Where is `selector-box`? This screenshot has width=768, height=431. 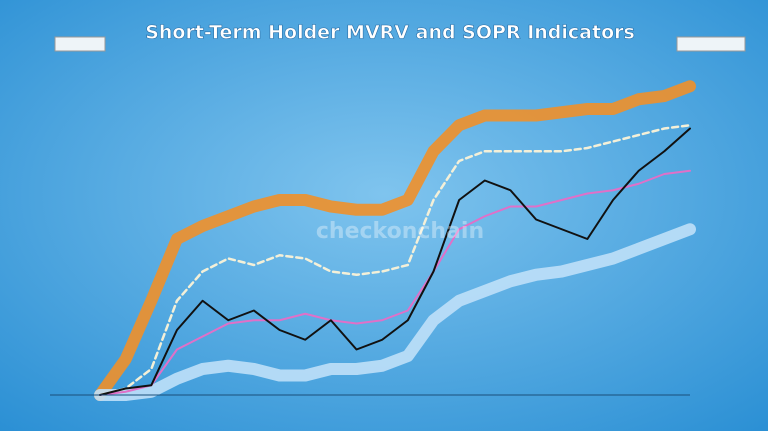
selector-box is located at coordinates (80, 44).